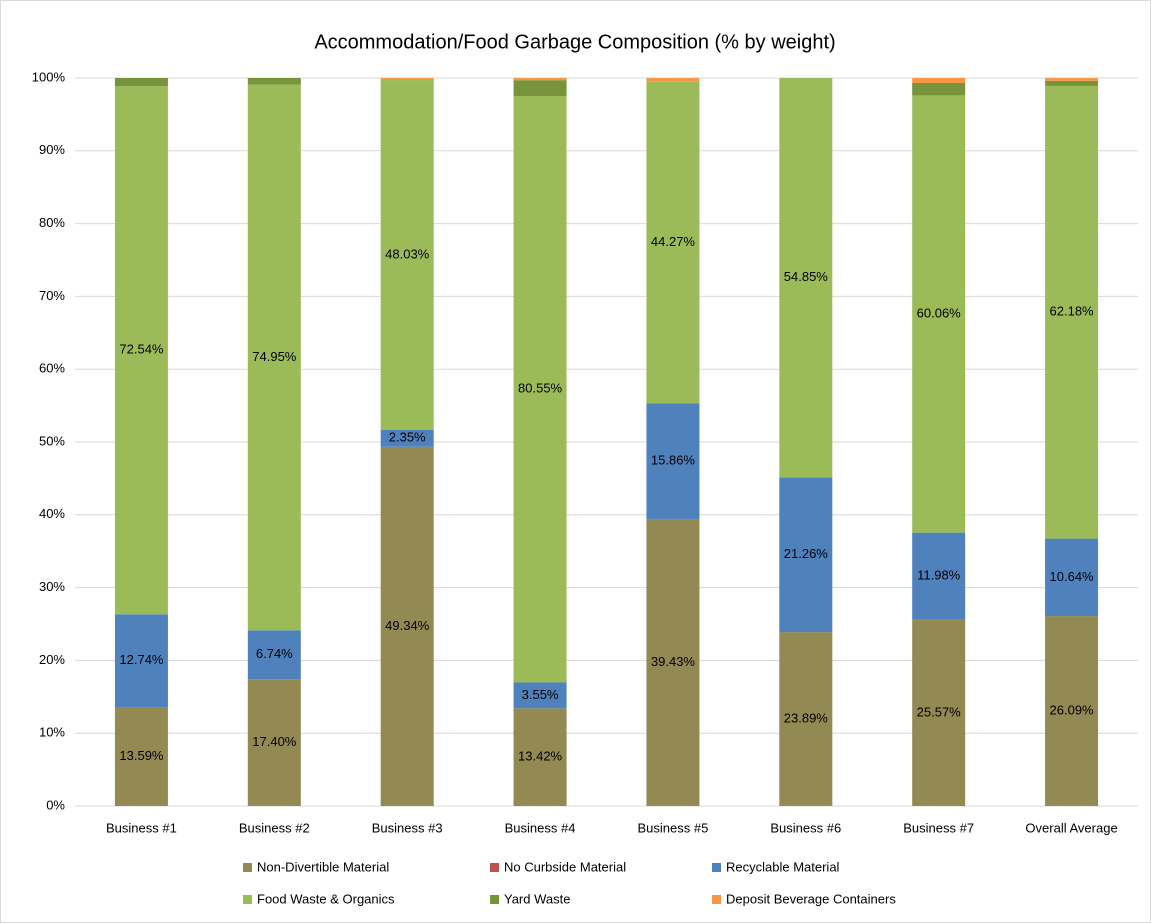 The width and height of the screenshot is (1151, 923). What do you see at coordinates (323, 866) in the screenshot?
I see `legend-label: Non-Divertible Material` at bounding box center [323, 866].